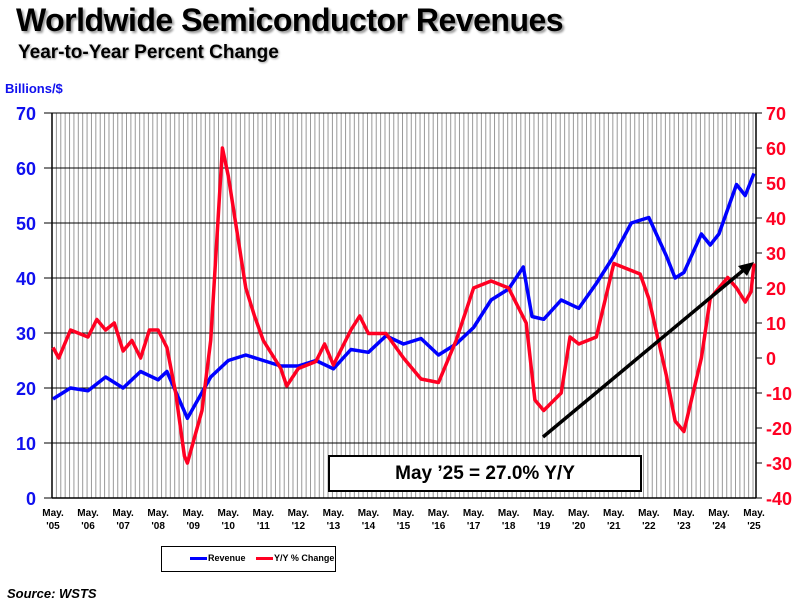 Image resolution: width=806 pixels, height=607 pixels. I want to click on right-tick-label: 70, so click(776, 114).